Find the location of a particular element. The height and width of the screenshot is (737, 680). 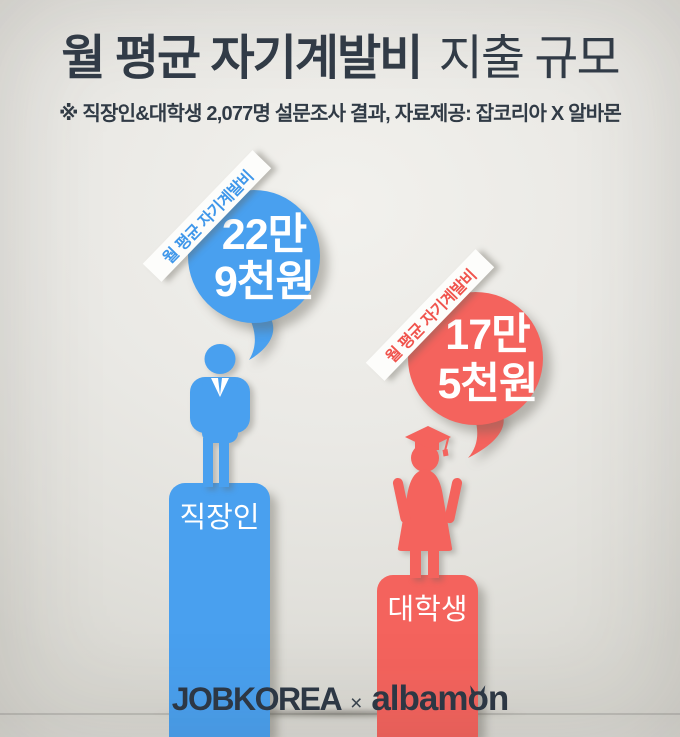

title-light-part: 지출 규모 is located at coordinates (529, 58).